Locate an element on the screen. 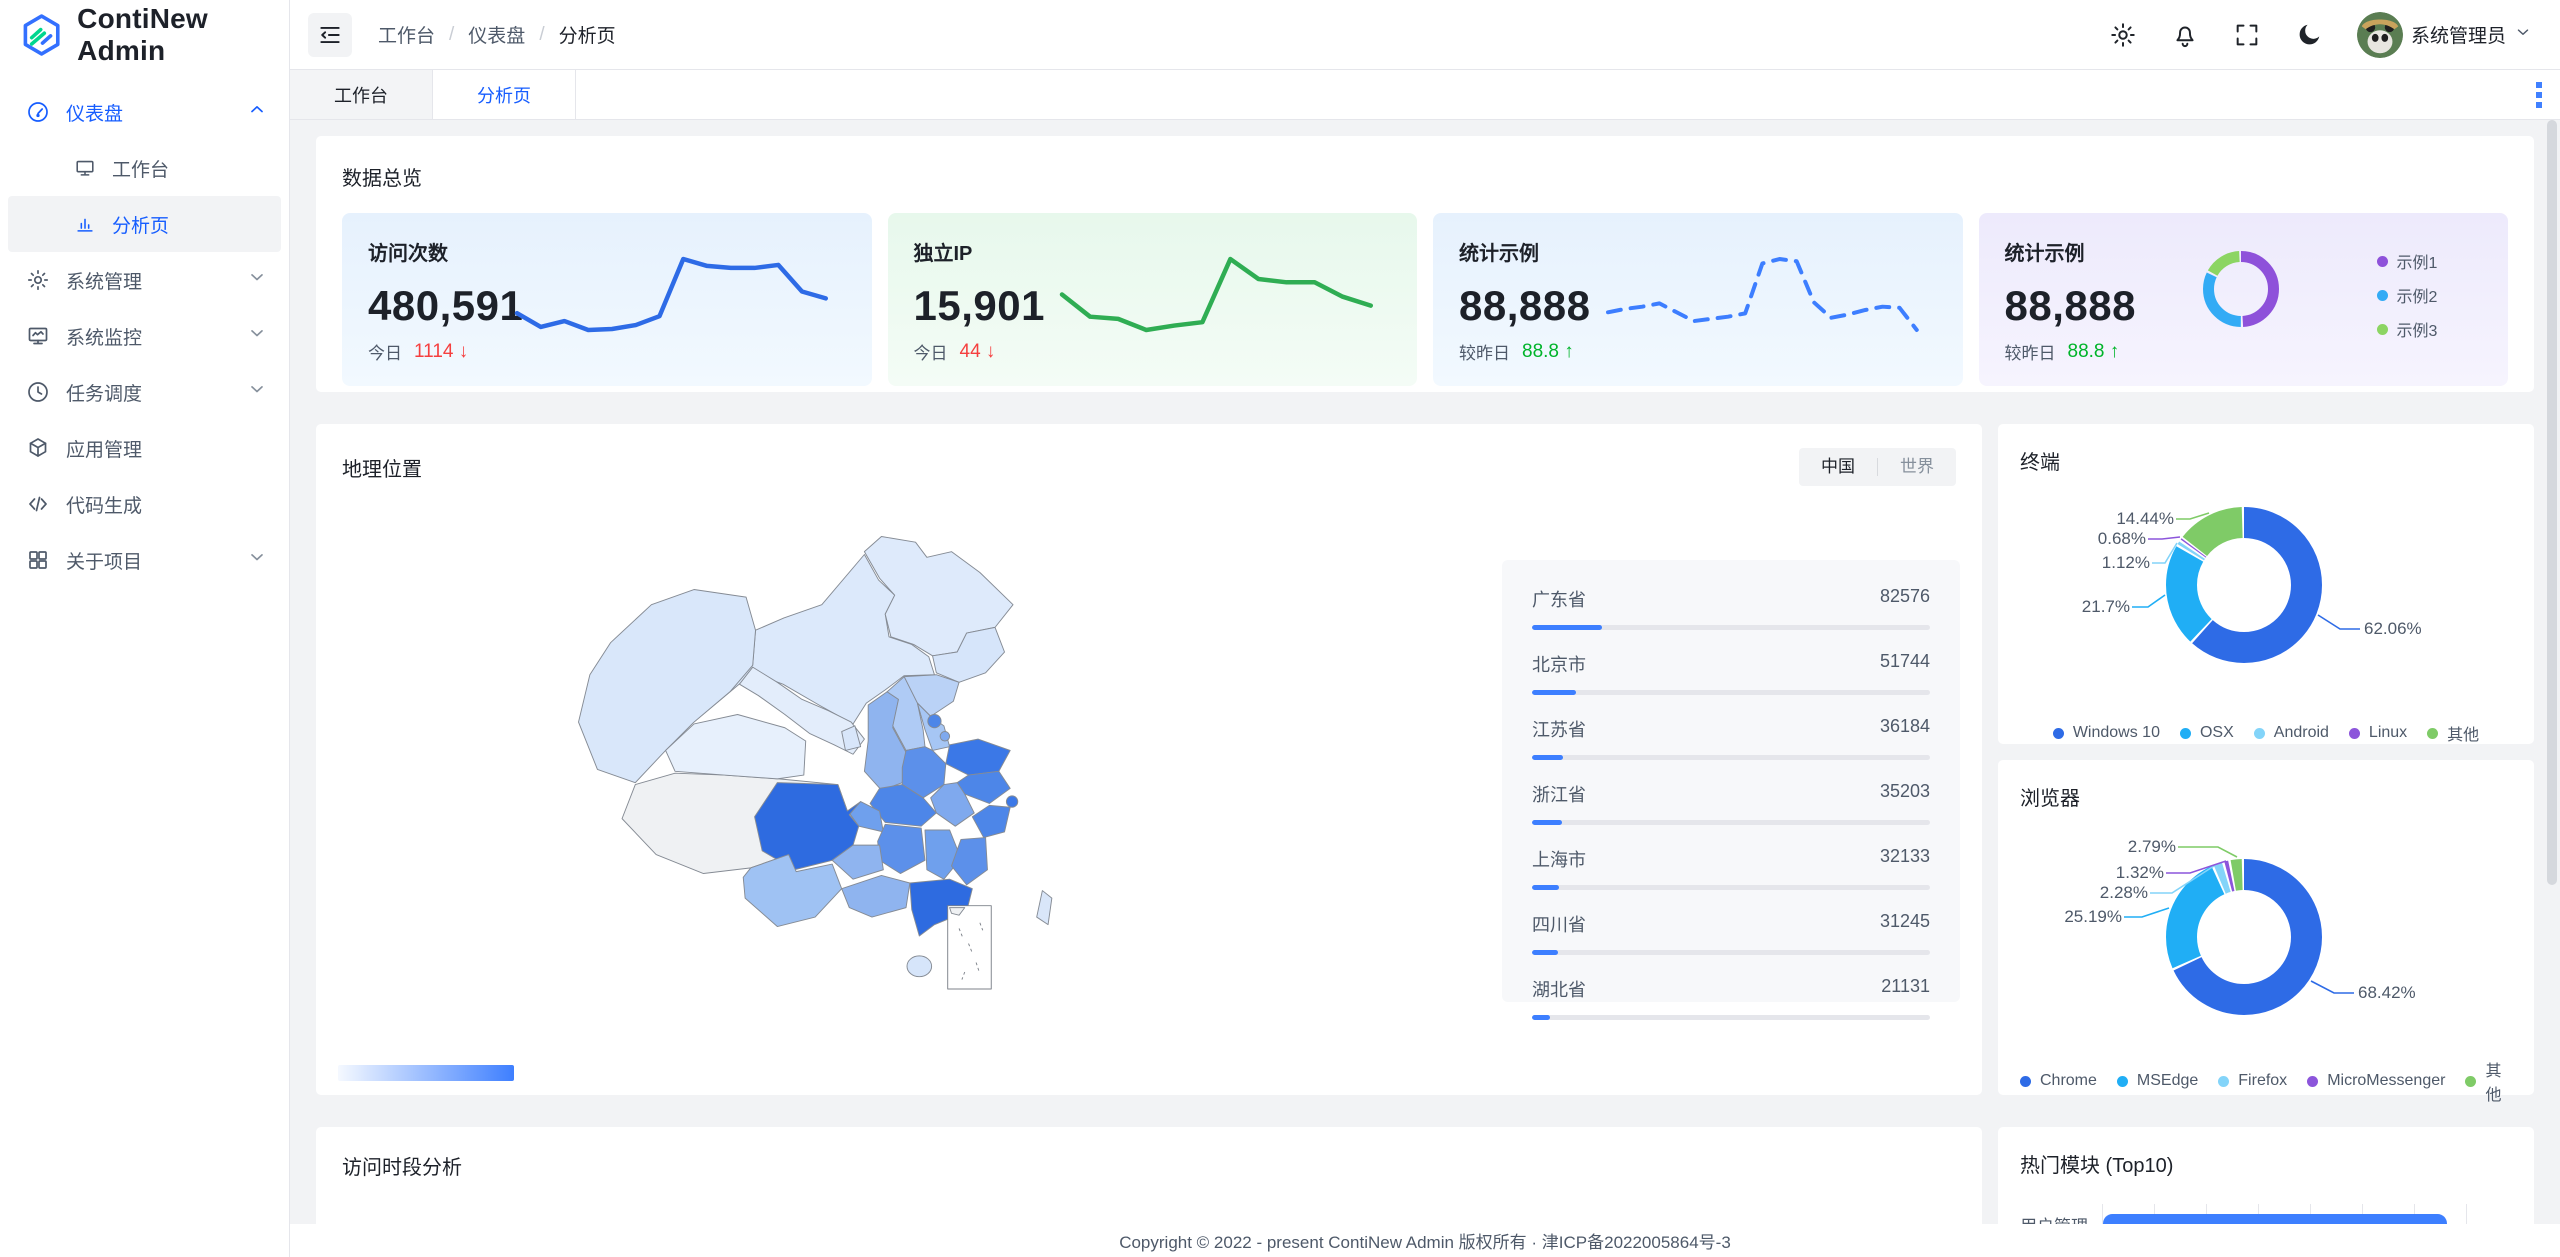  terminal-donut-chart: 62.06% 21.7% 1.12% 0.68% 14.44% is located at coordinates (2266, 599).